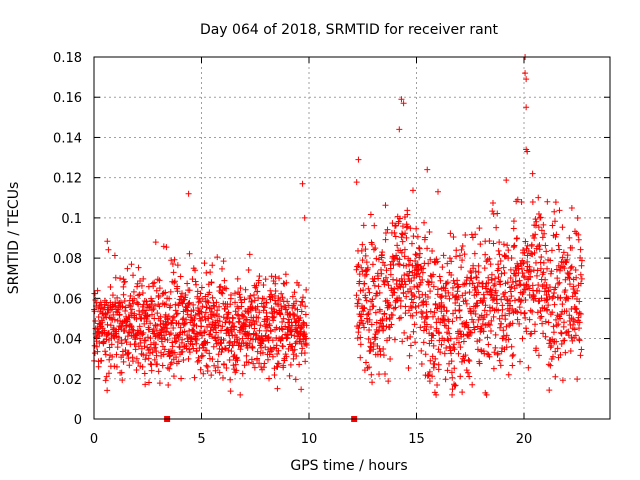 Image resolution: width=640 pixels, height=480 pixels. Describe the element at coordinates (416, 439) in the screenshot. I see `x-tick-label: 15` at that location.